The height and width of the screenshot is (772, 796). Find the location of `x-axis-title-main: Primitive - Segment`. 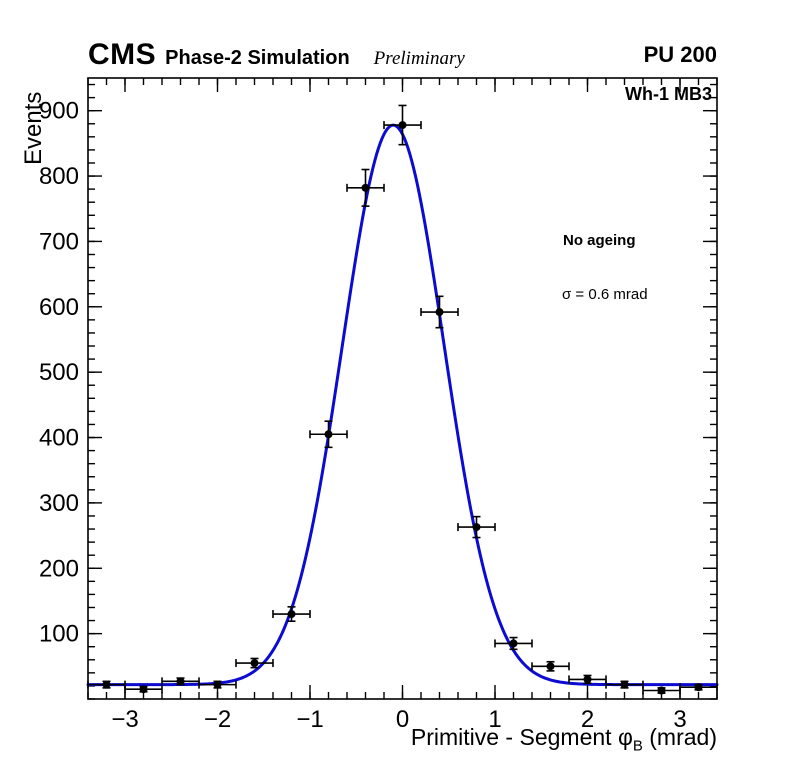

x-axis-title-main: Primitive - Segment is located at coordinates (514, 737).